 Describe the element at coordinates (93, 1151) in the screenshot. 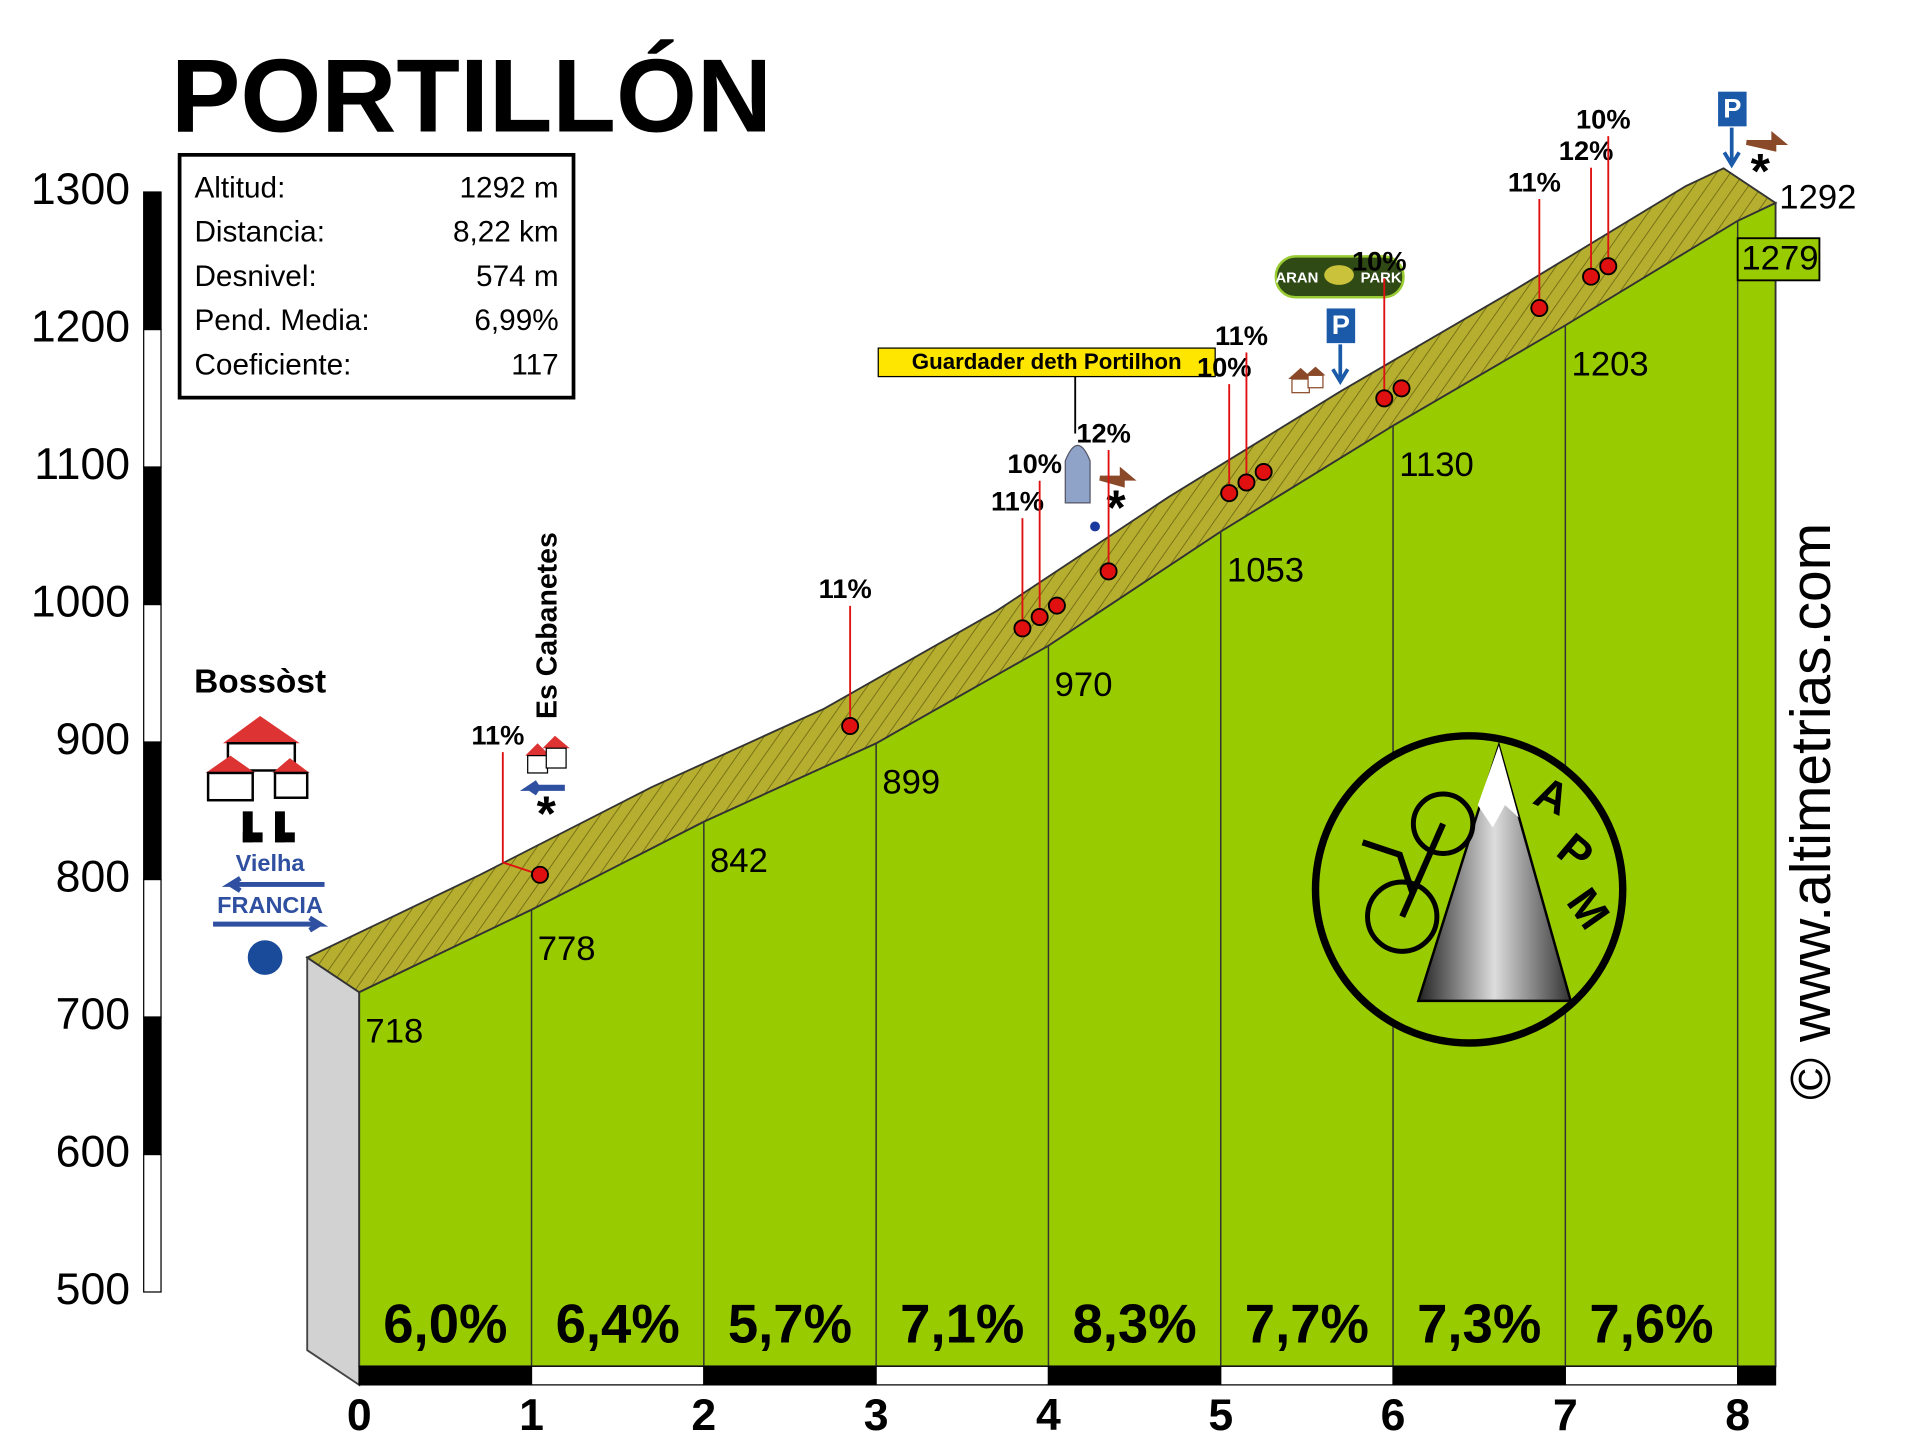

I see `y-tick-label: 600` at that location.